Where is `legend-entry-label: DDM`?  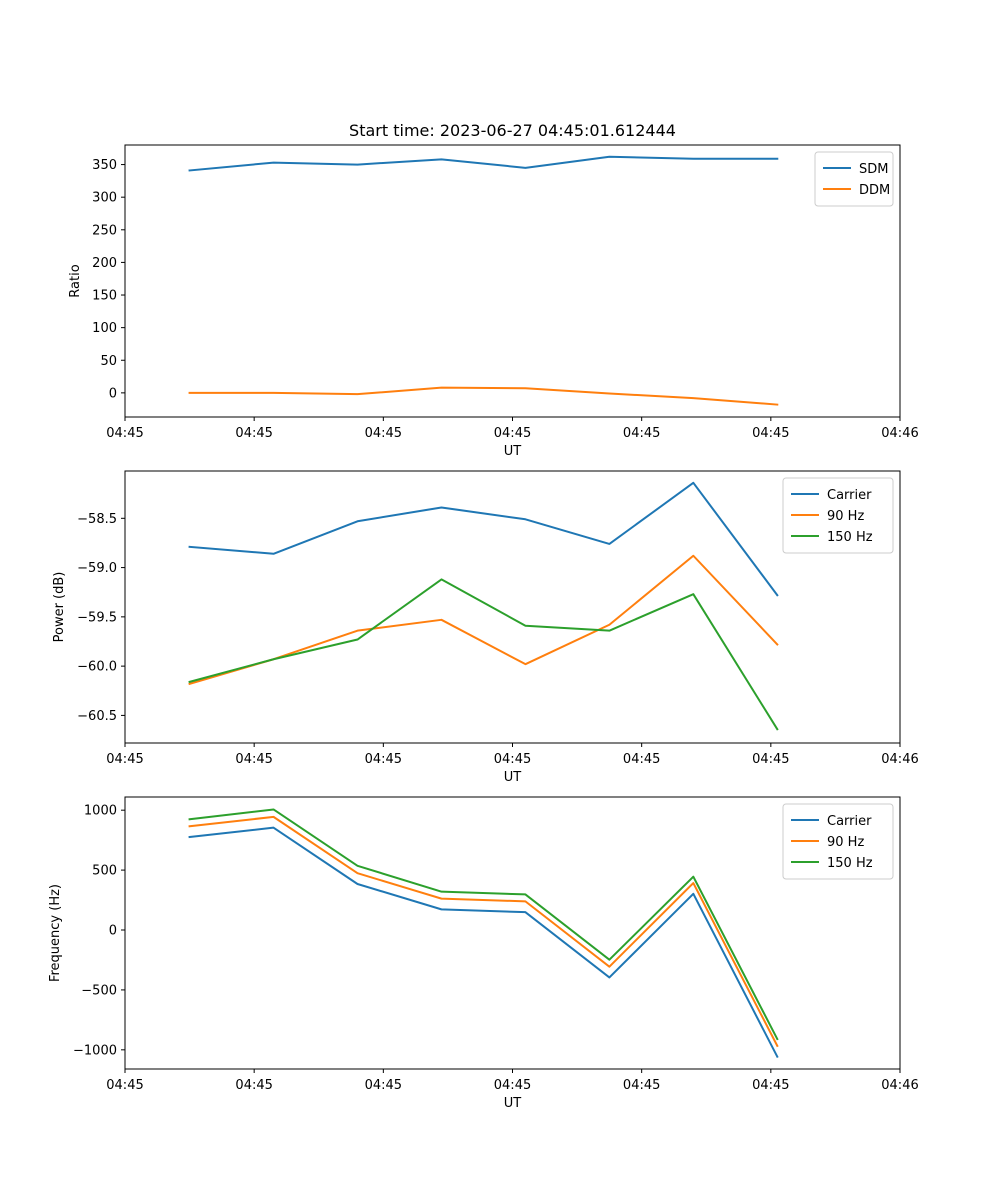
legend-entry-label: DDM is located at coordinates (874, 190).